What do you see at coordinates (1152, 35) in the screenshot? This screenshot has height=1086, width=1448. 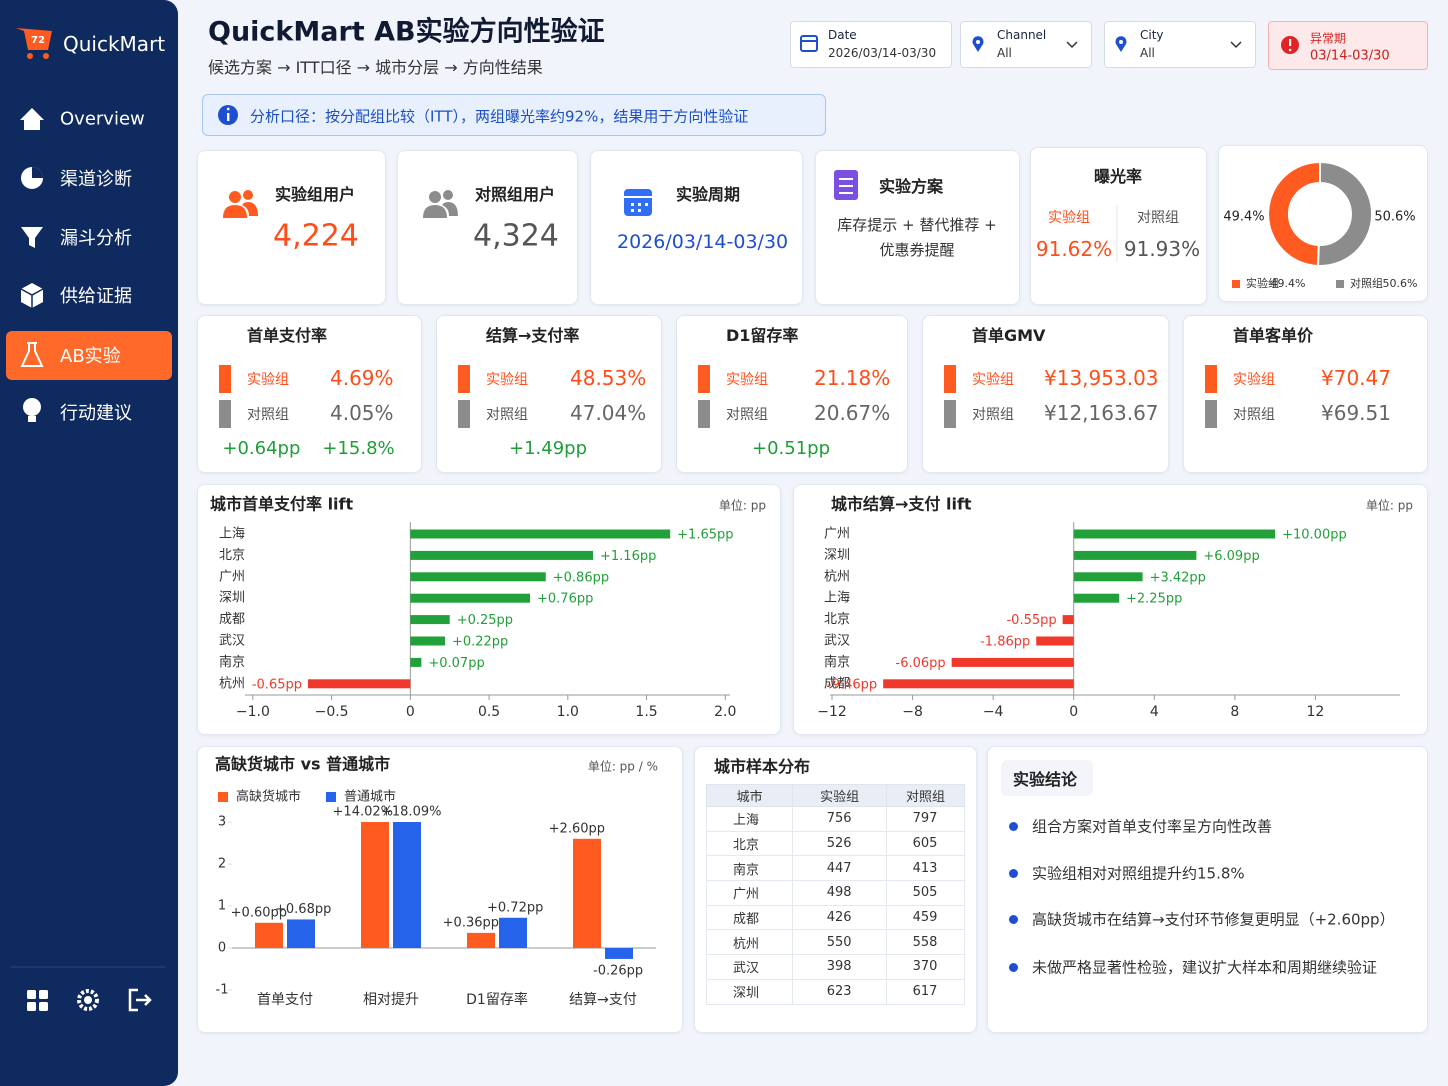 I see `filter-label: City` at bounding box center [1152, 35].